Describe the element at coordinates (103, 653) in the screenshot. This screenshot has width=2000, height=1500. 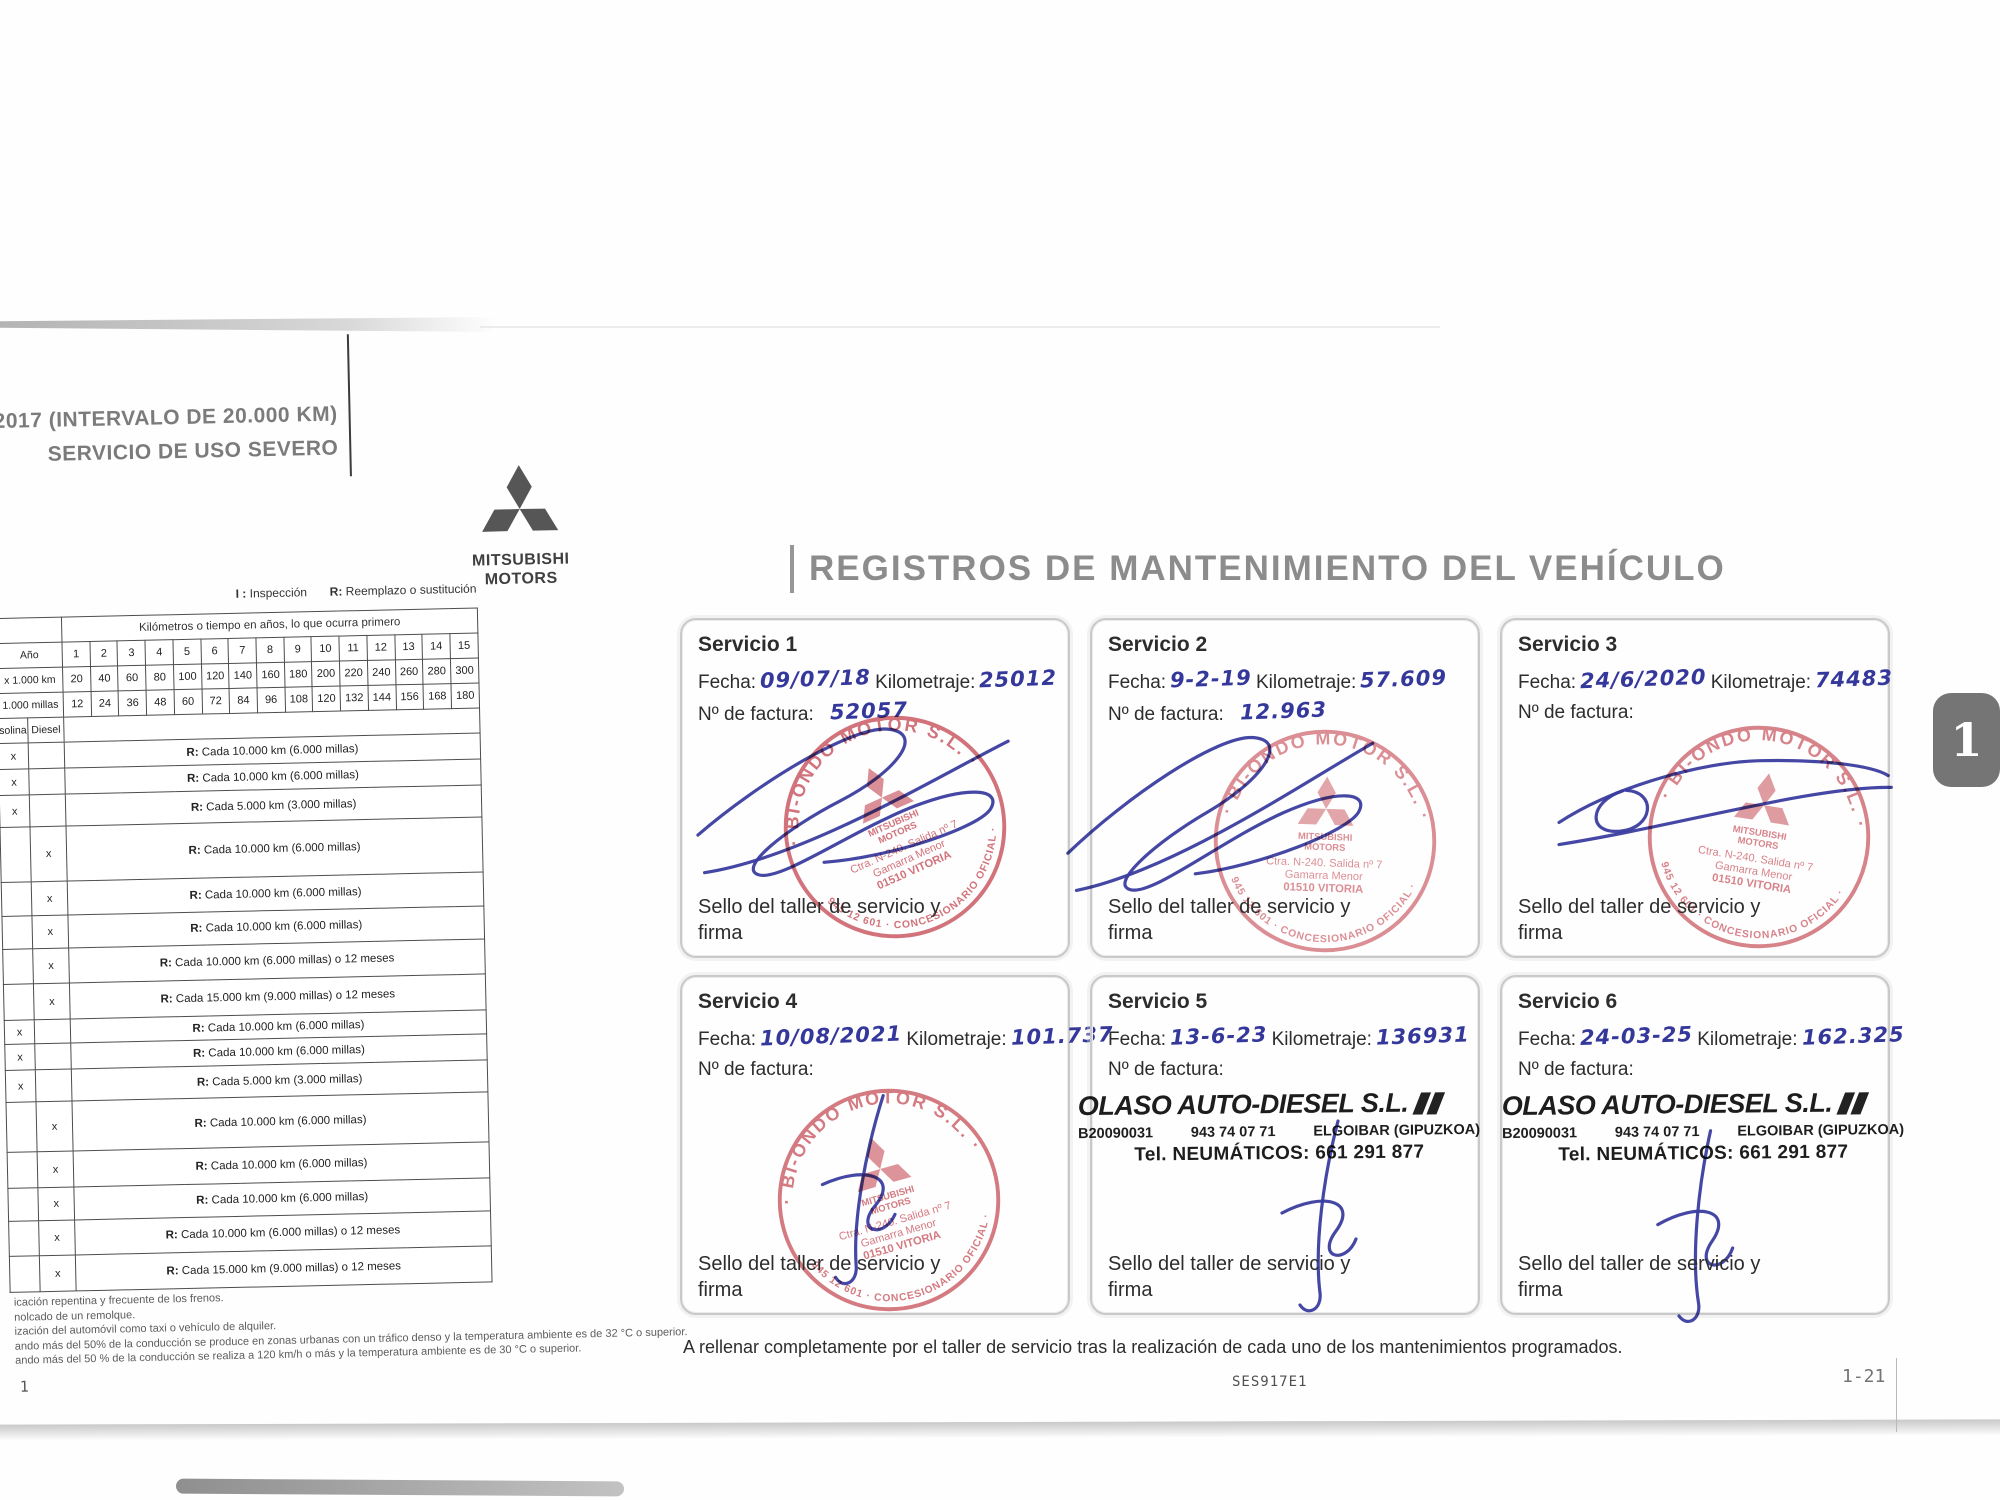
I see `num-cell: 2` at that location.